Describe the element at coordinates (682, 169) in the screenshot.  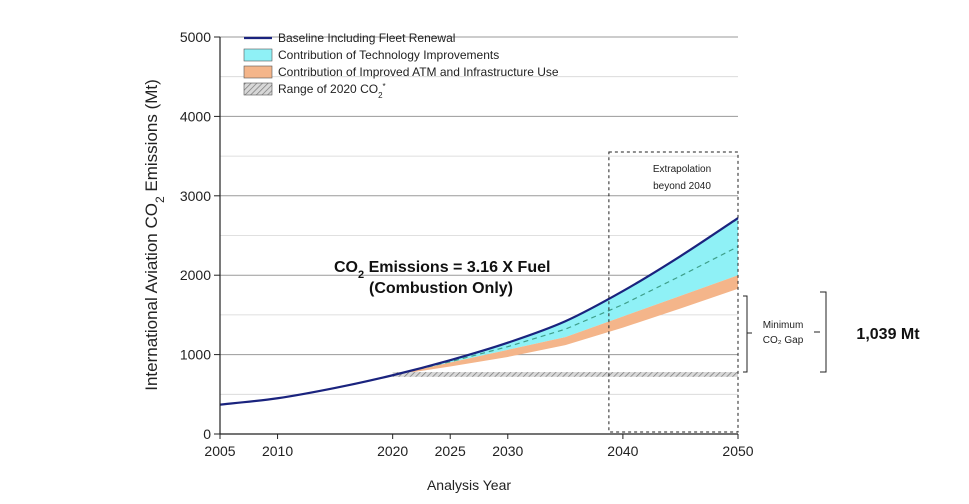
I see `extrapolation-label-line1: Extrapolation` at that location.